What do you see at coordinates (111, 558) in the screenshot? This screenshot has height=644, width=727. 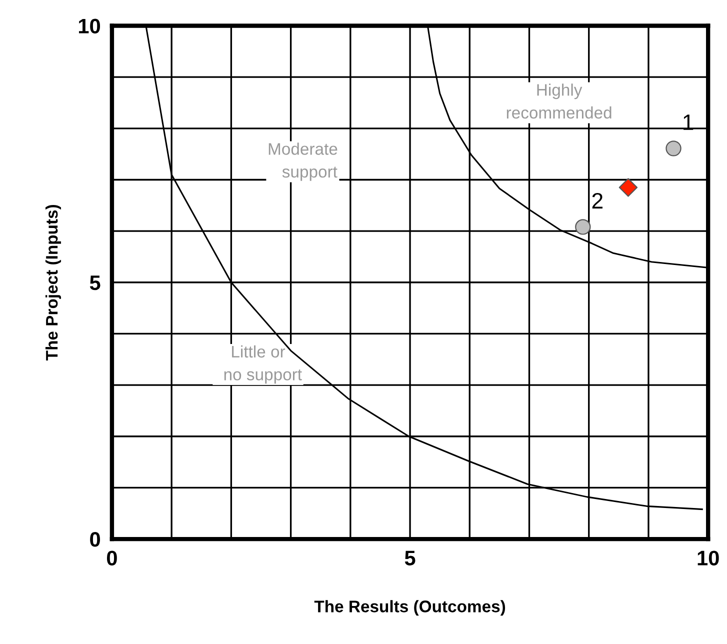 I see `x-tick-label: 0` at bounding box center [111, 558].